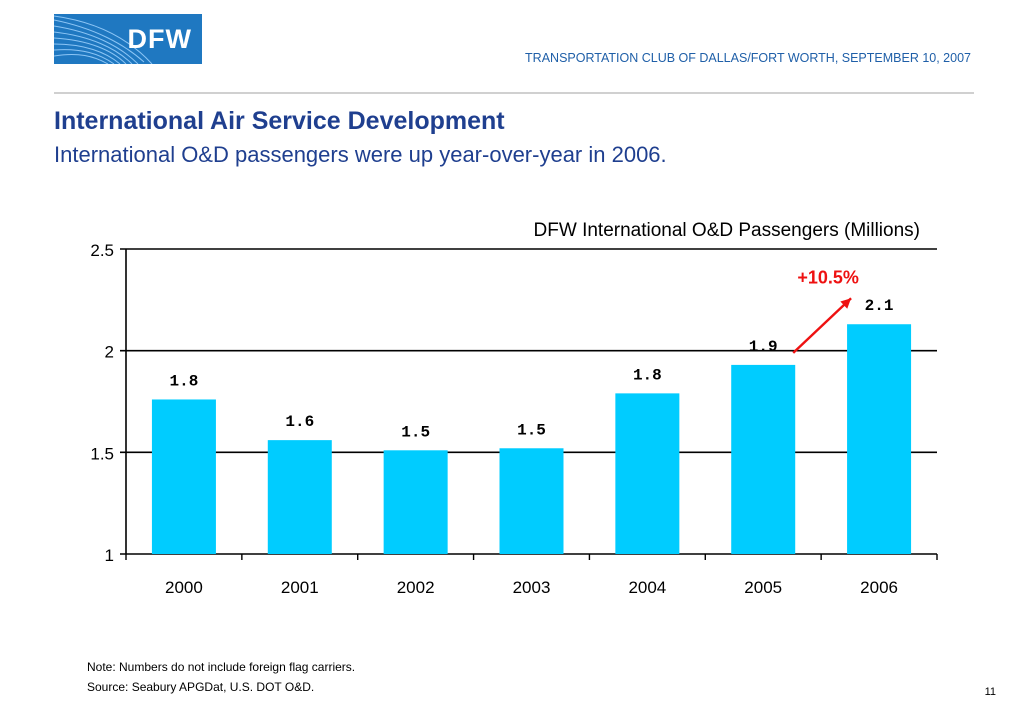 Image resolution: width=1023 pixels, height=716 pixels. Describe the element at coordinates (822, 325) in the screenshot. I see `growth-arrow` at that location.